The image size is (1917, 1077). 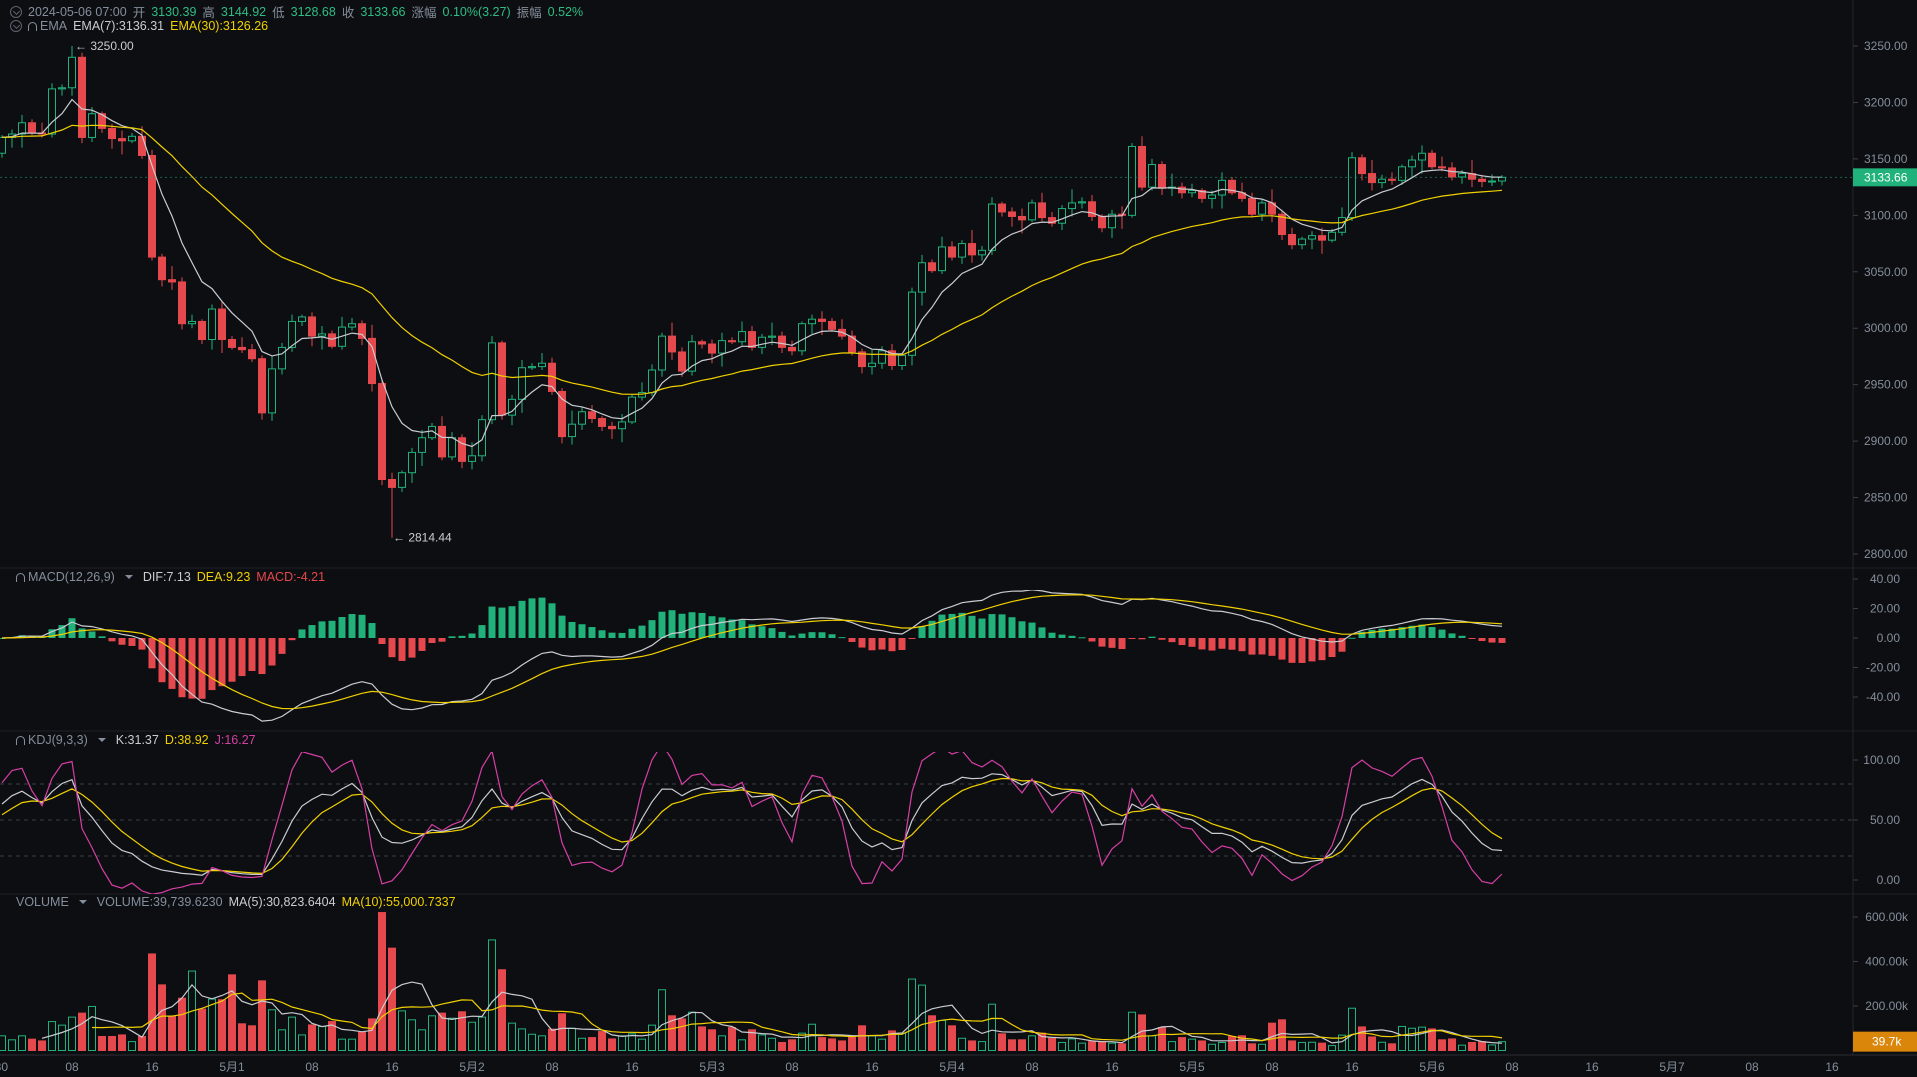 I want to click on kdj-pane, so click(x=926, y=819).